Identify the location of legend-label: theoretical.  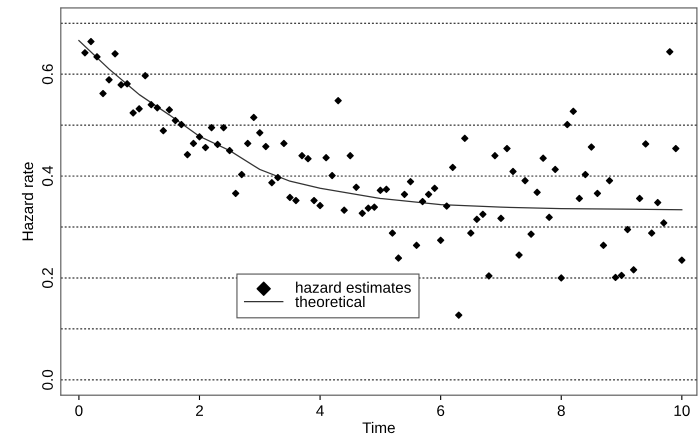
(329, 302).